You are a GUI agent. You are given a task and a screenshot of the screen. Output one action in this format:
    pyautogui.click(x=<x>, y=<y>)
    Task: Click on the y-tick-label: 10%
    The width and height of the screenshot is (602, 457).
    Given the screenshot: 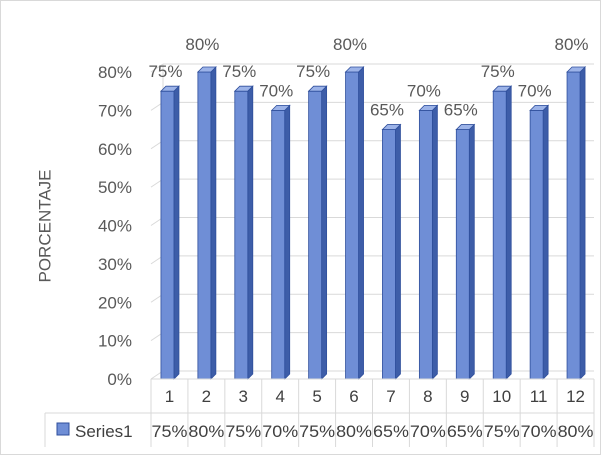 What is the action you would take?
    pyautogui.click(x=115, y=341)
    